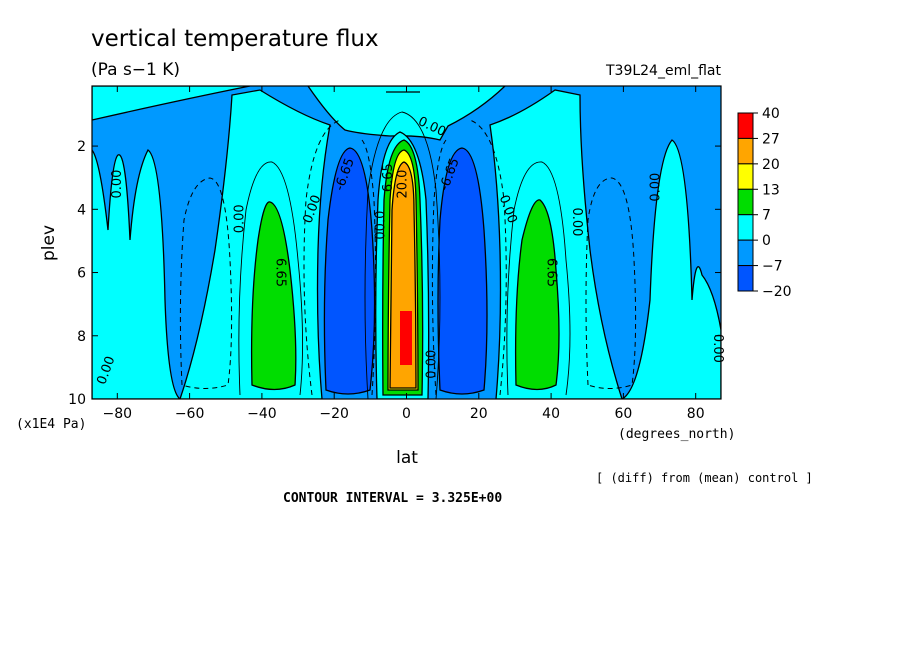 Image resolution: width=904 pixels, height=654 pixels. What do you see at coordinates (51, 424) in the screenshot?
I see `y-axis-units: (x1E4 Pa)` at bounding box center [51, 424].